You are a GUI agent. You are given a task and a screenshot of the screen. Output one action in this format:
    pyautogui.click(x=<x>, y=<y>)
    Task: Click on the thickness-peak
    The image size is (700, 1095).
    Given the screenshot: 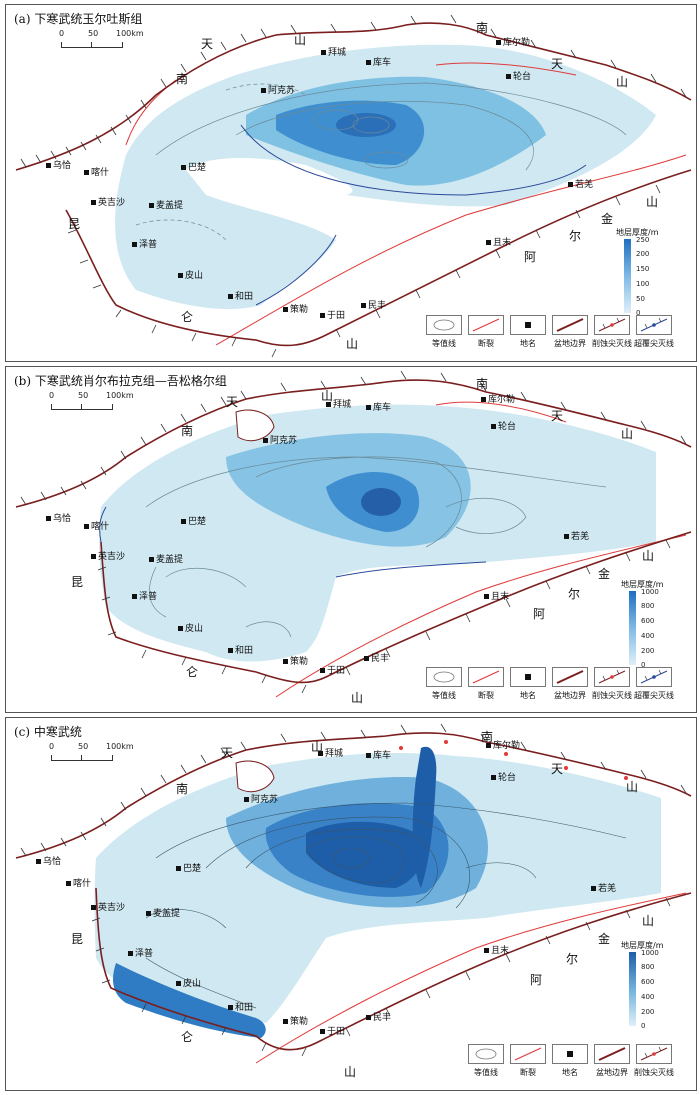 What is the action you would take?
    pyautogui.click(x=366, y=125)
    